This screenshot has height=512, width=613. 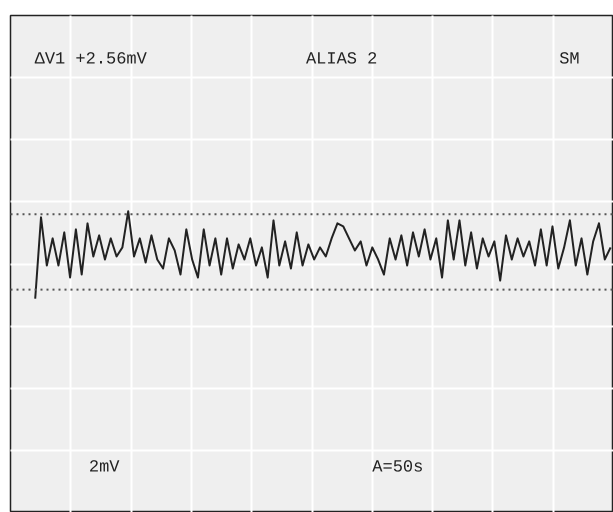 What do you see at coordinates (91, 60) in the screenshot?
I see `text: ΔV1 +2.56mV` at bounding box center [91, 60].